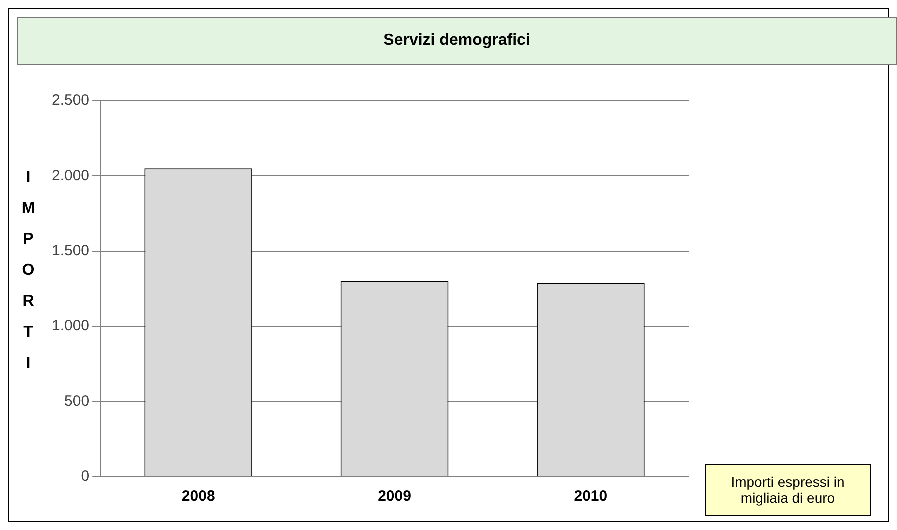 This screenshot has width=897, height=530. I want to click on y-tick-label: 1.000, so click(71, 326).